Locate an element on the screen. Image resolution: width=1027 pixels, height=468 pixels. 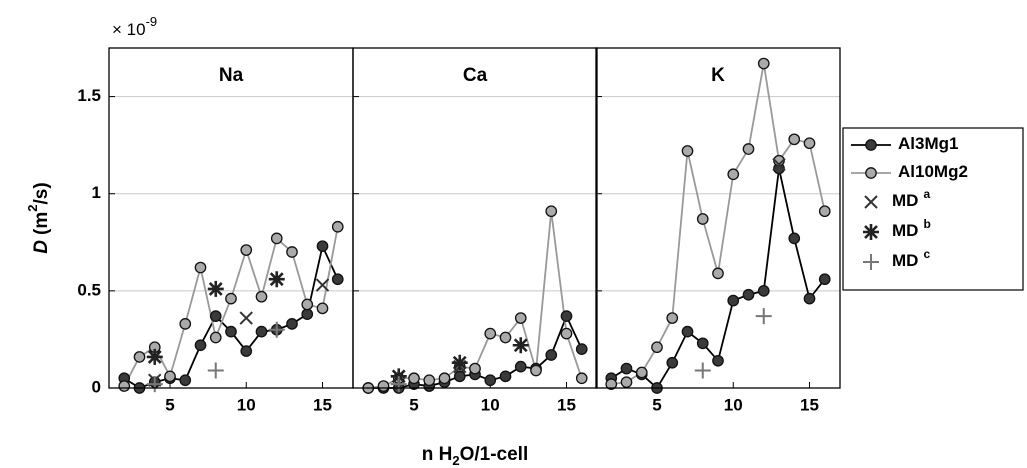
multiplier-base: × 10 is located at coordinates (129, 29).